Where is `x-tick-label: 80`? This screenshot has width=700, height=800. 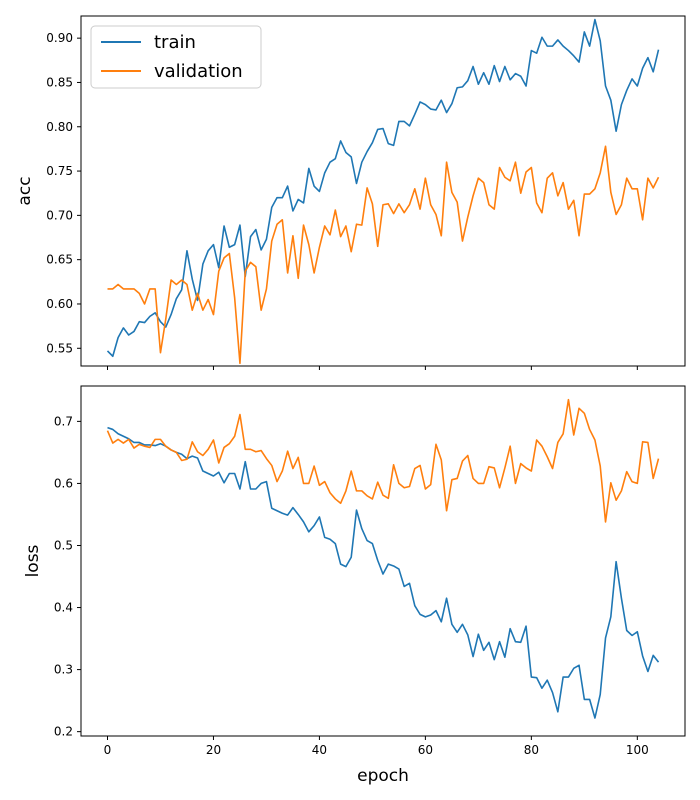
x-tick-label: 80 is located at coordinates (531, 750).